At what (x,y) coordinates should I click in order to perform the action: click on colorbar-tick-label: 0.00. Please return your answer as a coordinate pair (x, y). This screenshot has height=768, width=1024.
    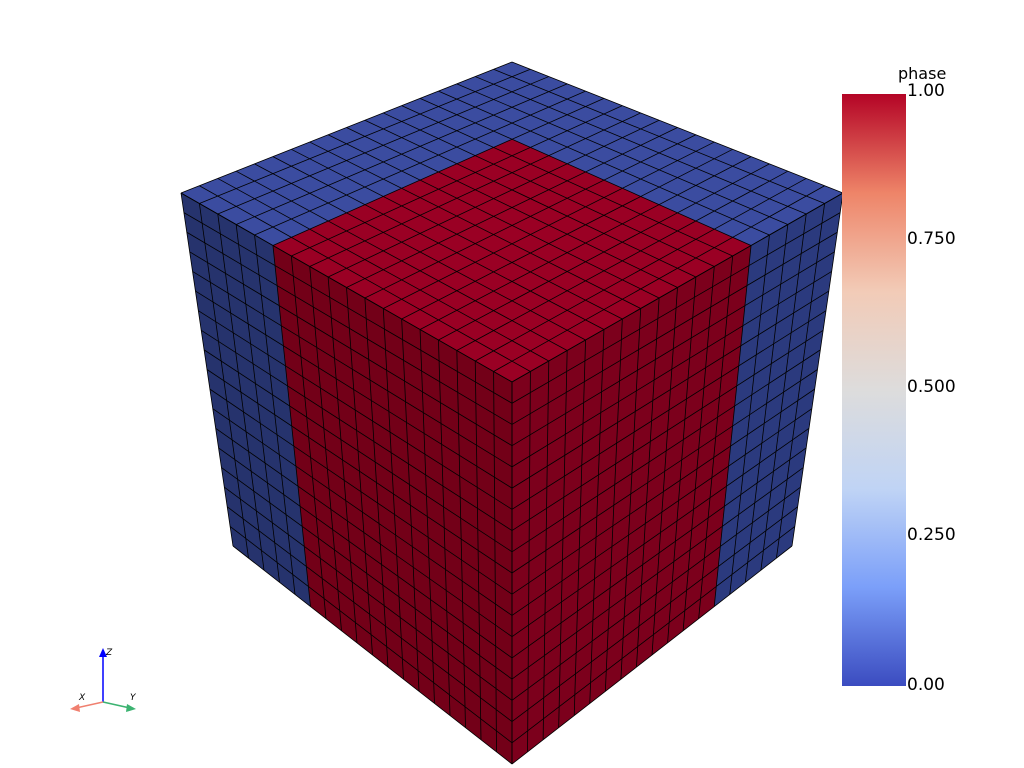
    Looking at the image, I should click on (926, 685).